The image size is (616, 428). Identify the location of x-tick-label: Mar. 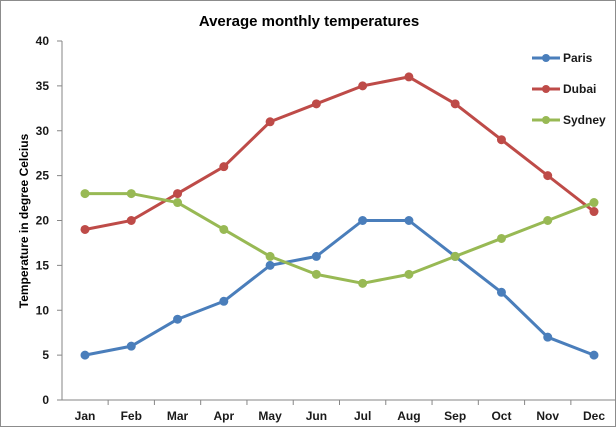
(178, 416).